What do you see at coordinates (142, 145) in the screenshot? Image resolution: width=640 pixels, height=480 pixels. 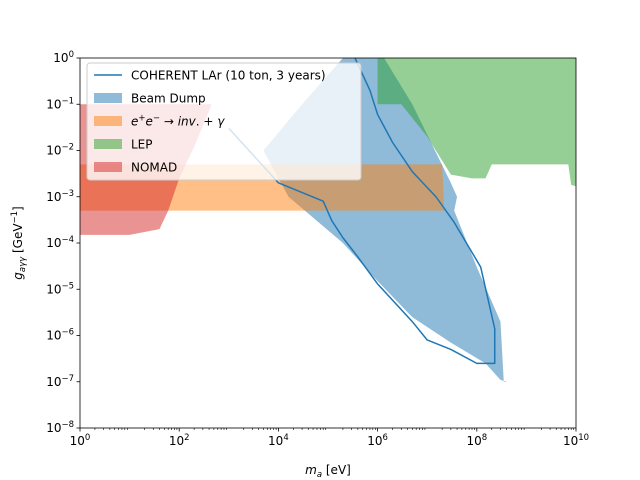 I see `legend-label-lep: LEP` at bounding box center [142, 145].